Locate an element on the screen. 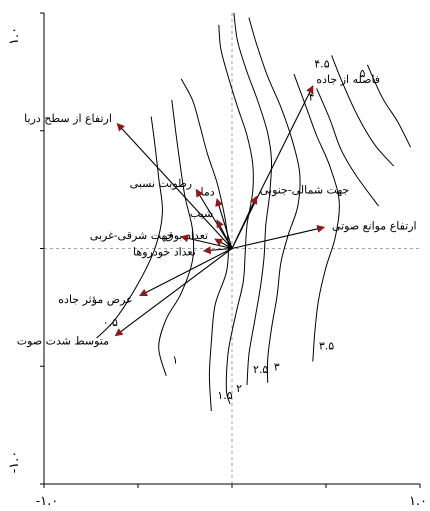 This screenshot has height=511, width=430. x-min-tick-label: -۱.۰ is located at coordinates (47, 501).